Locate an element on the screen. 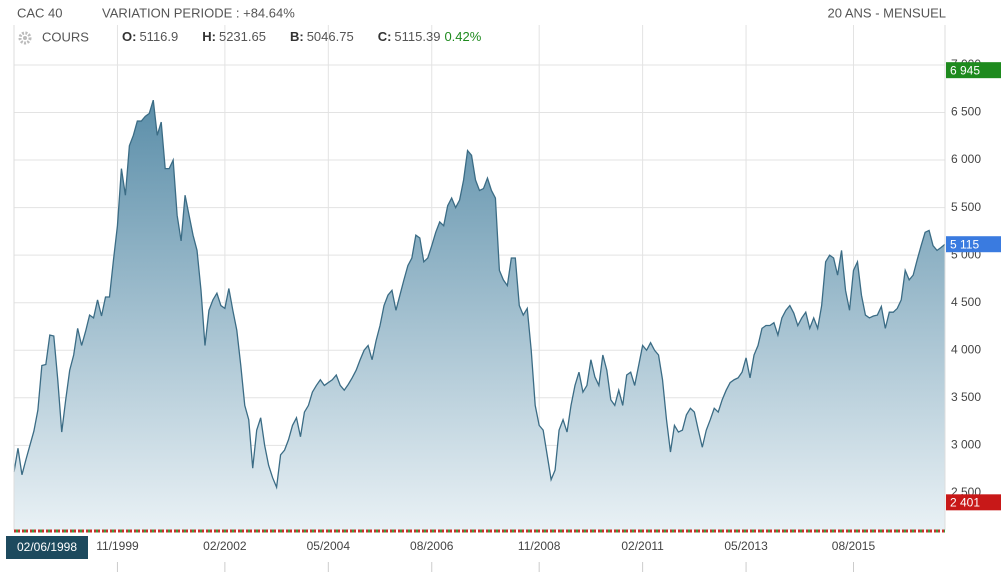 This screenshot has height=572, width=1008. quote-line: O: 5116.9 H: 5231.65 B: 5046.75 C: 5115.39 0.42% is located at coordinates (302, 36).